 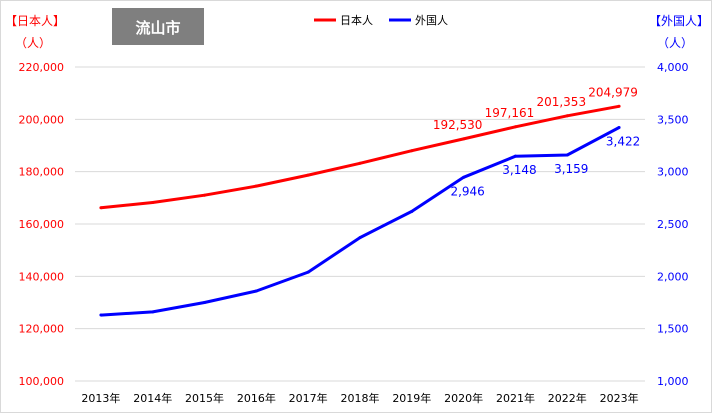 What do you see at coordinates (673, 329) in the screenshot?
I see `right-tick-label: 1,500` at bounding box center [673, 329].